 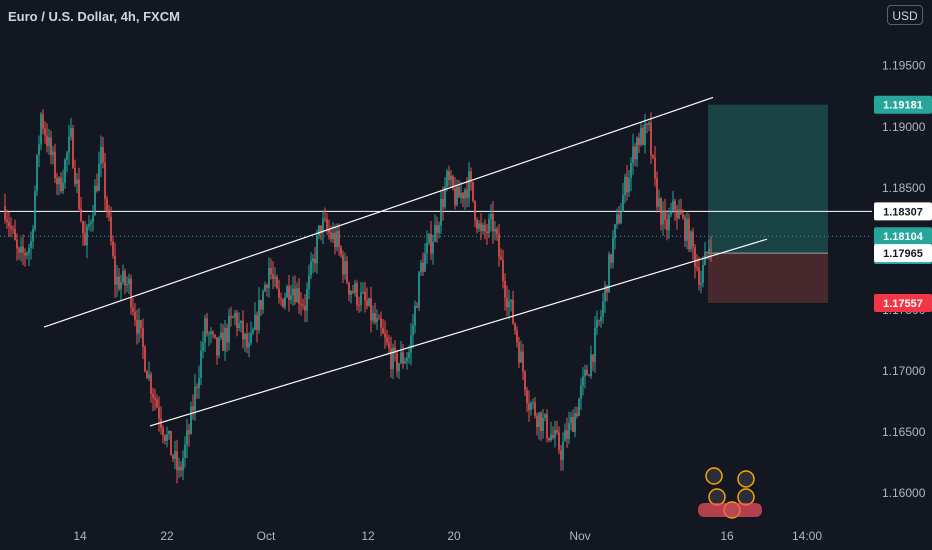 What do you see at coordinates (903, 104) in the screenshot?
I see `price-label: 1.19181` at bounding box center [903, 104].